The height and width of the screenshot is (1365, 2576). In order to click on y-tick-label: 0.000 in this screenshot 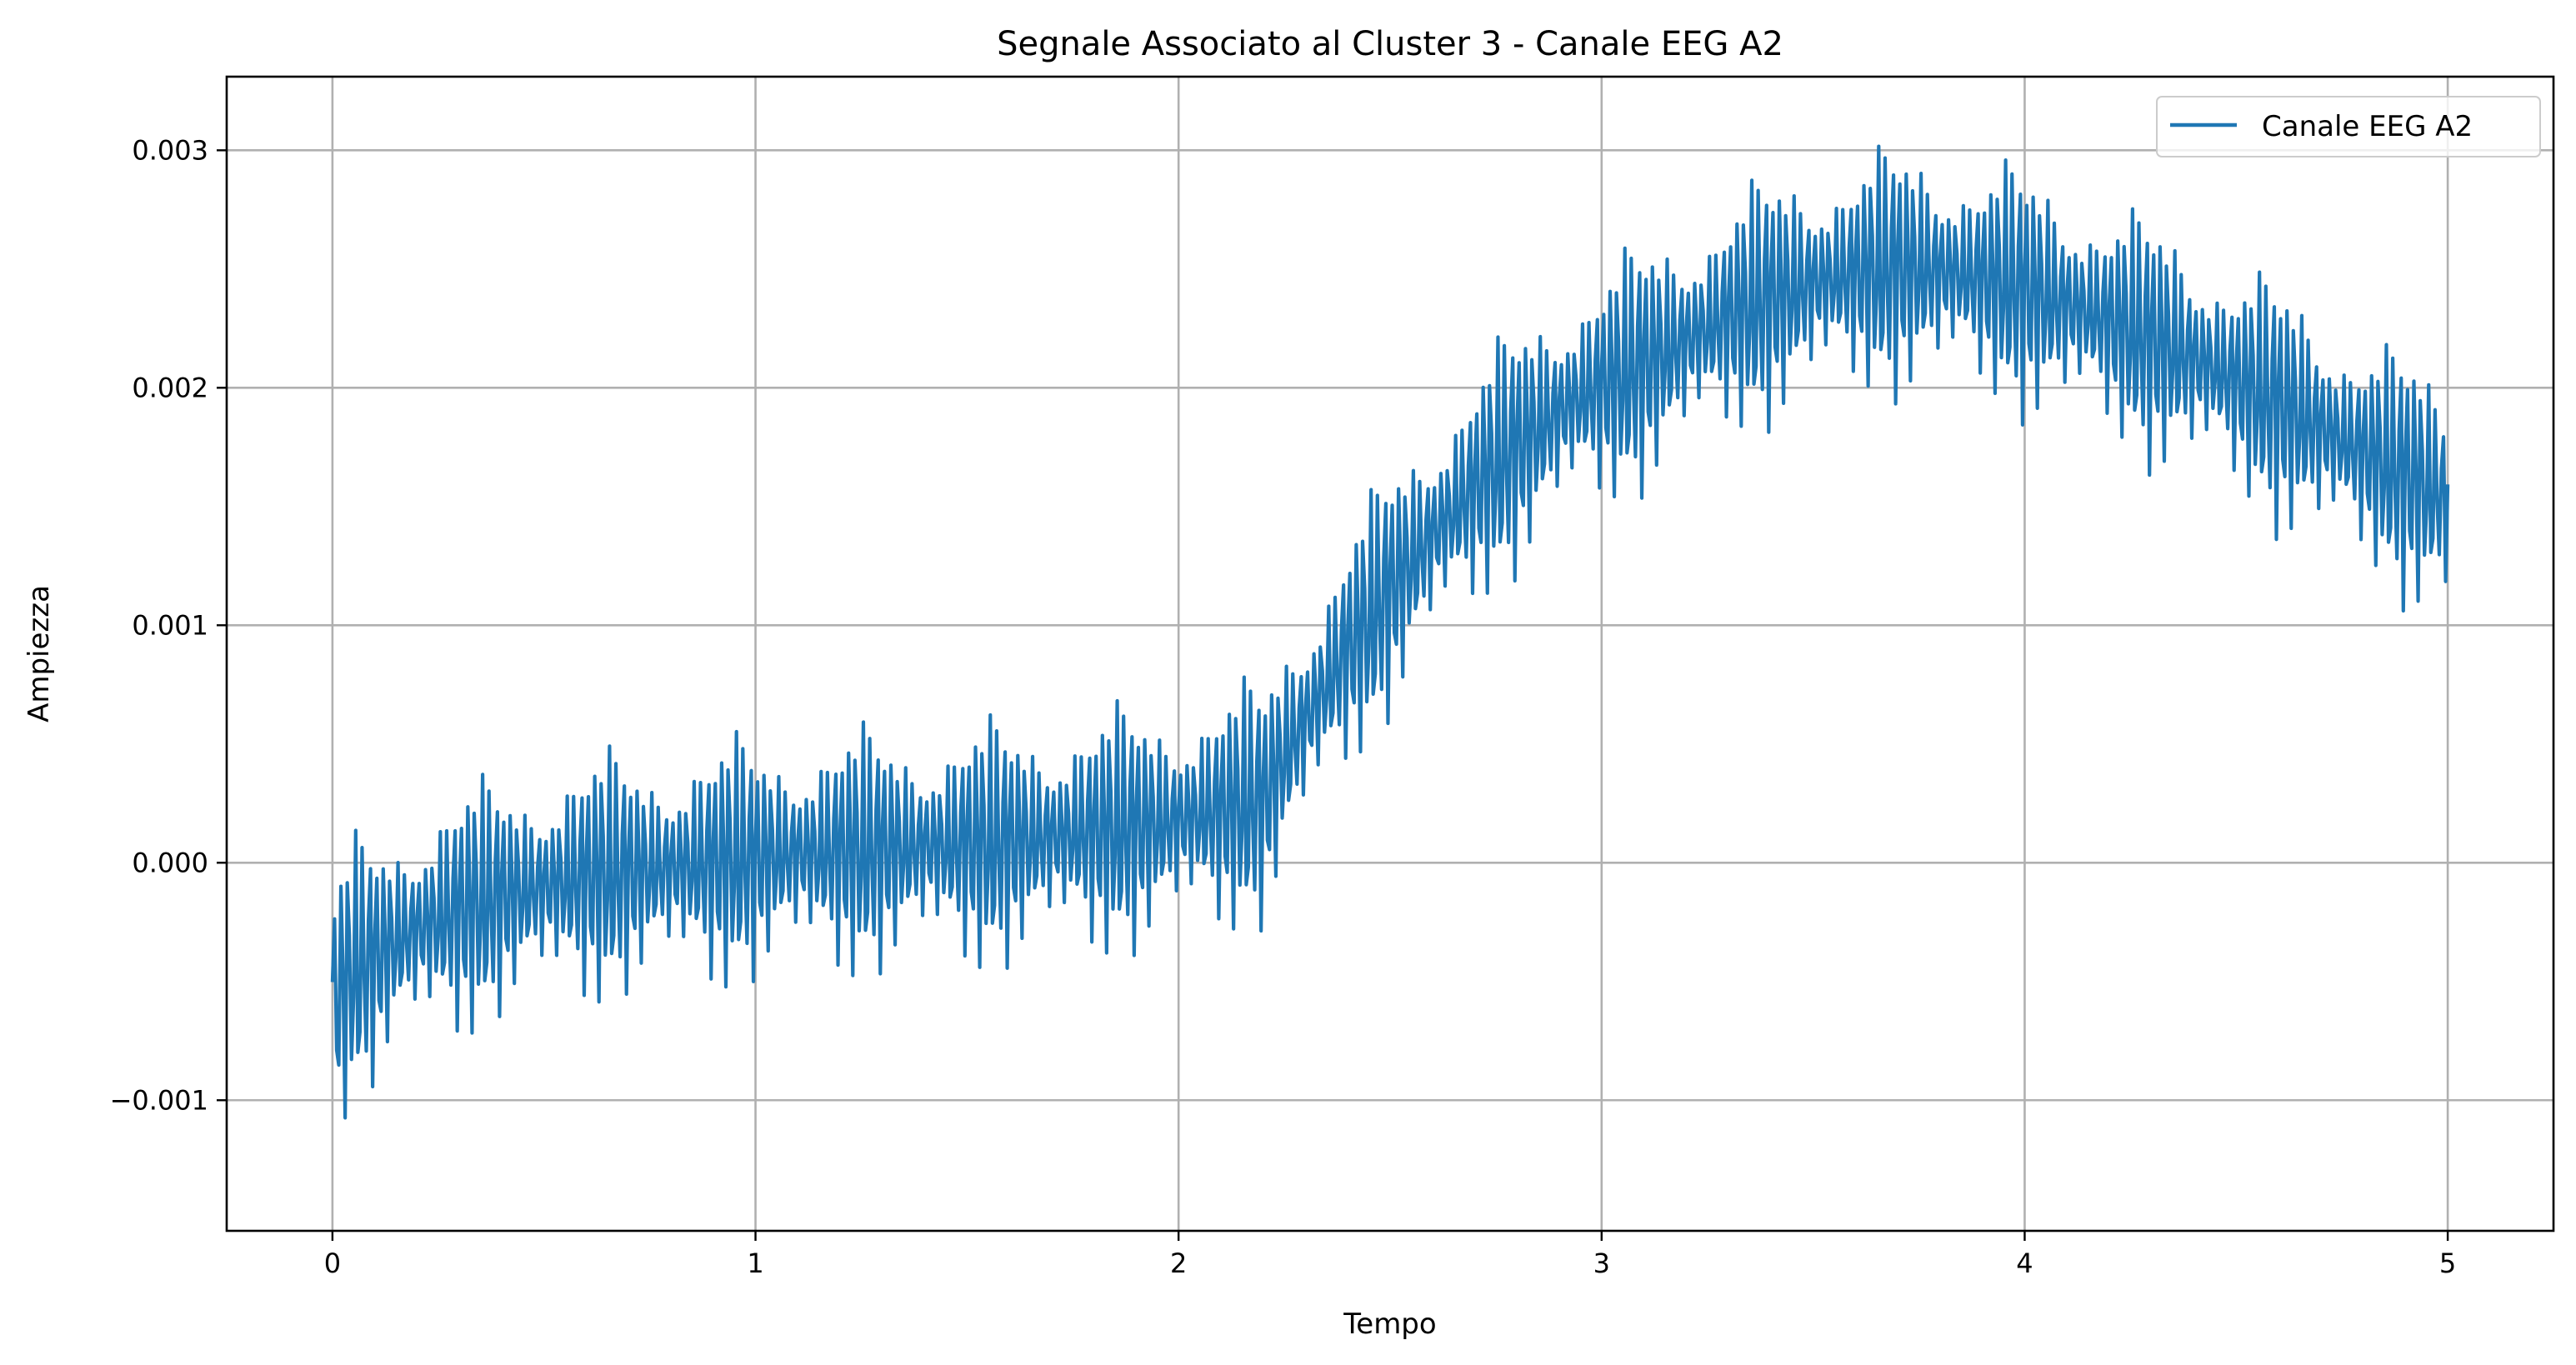, I will do `click(170, 862)`.